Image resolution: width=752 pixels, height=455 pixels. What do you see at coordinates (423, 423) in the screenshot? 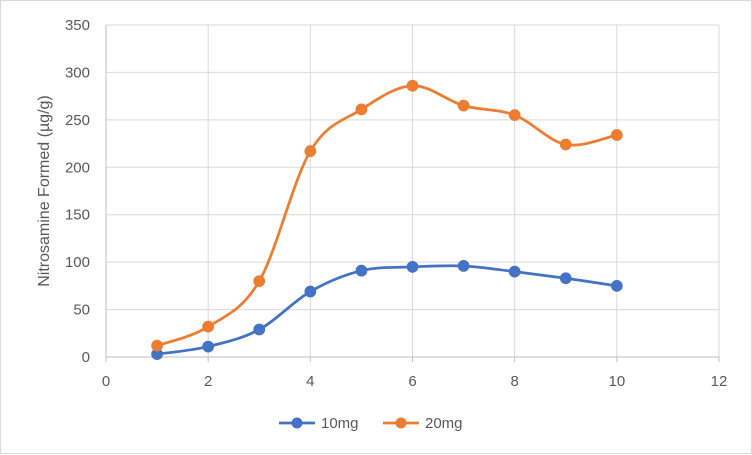
I see `legend-item-20mg: 20mg` at bounding box center [423, 423].